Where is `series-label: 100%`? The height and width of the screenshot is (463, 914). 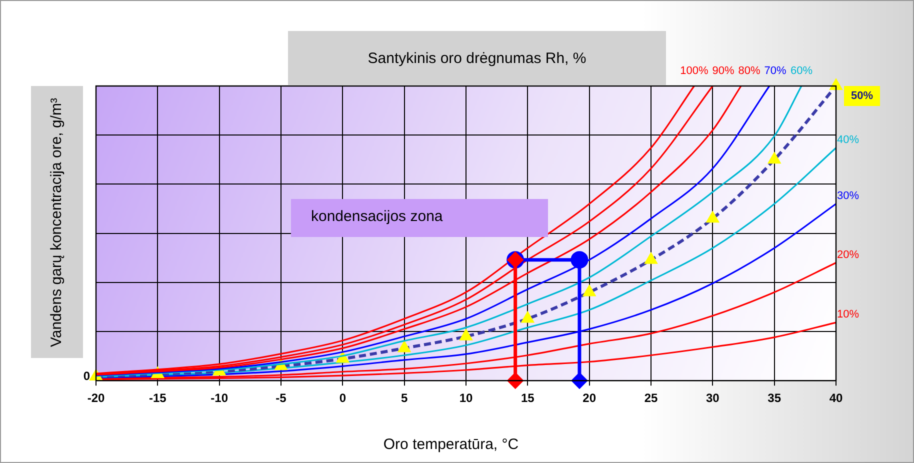 series-label: 100% is located at coordinates (694, 71).